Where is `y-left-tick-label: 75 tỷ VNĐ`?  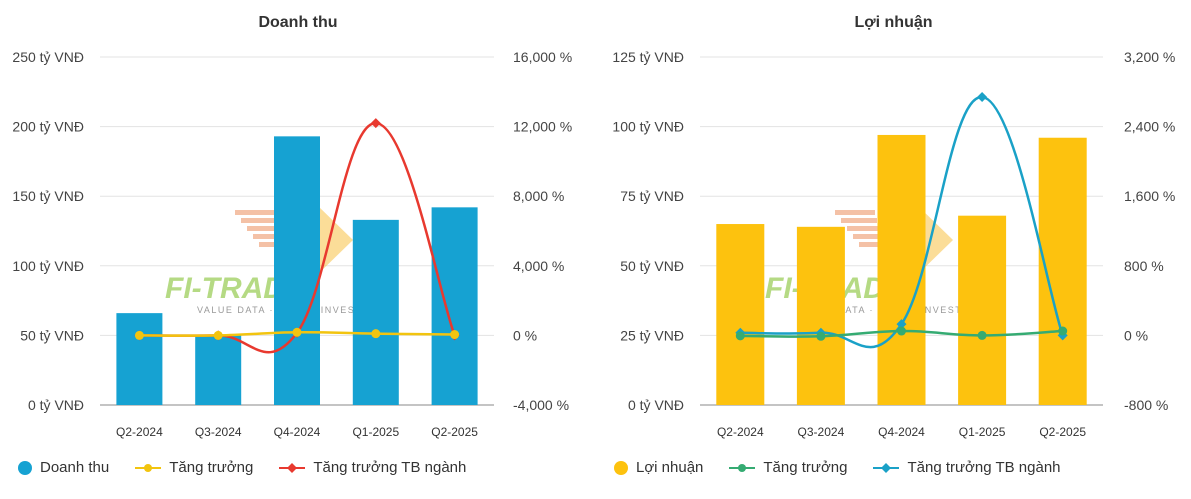 y-left-tick-label: 75 tỷ VNĐ is located at coordinates (652, 196).